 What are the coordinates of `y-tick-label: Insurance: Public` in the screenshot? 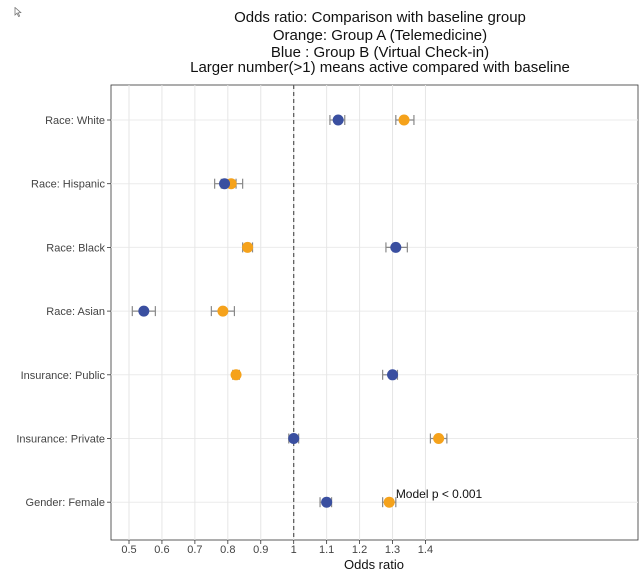 It's located at (63, 376).